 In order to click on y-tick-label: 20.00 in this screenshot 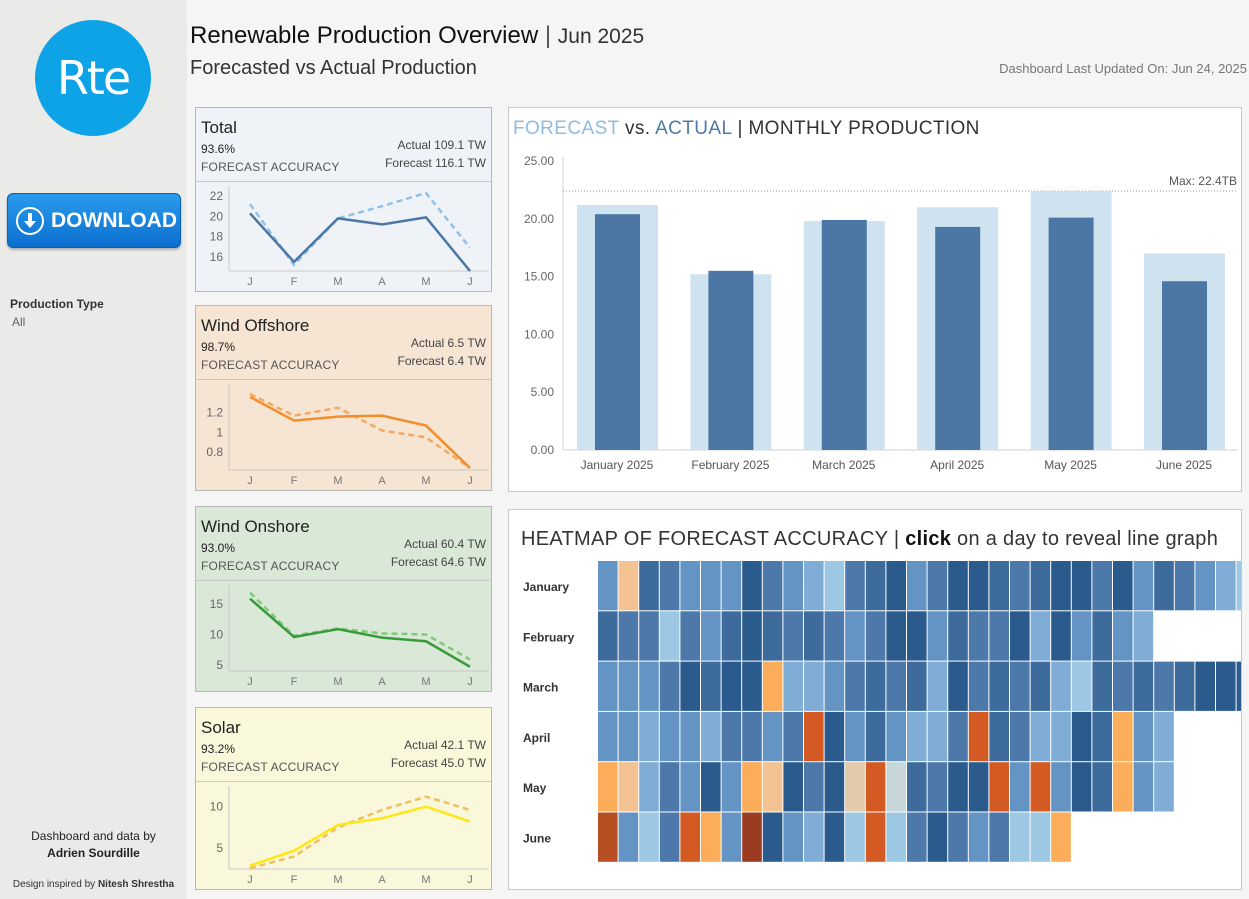, I will do `click(539, 219)`.